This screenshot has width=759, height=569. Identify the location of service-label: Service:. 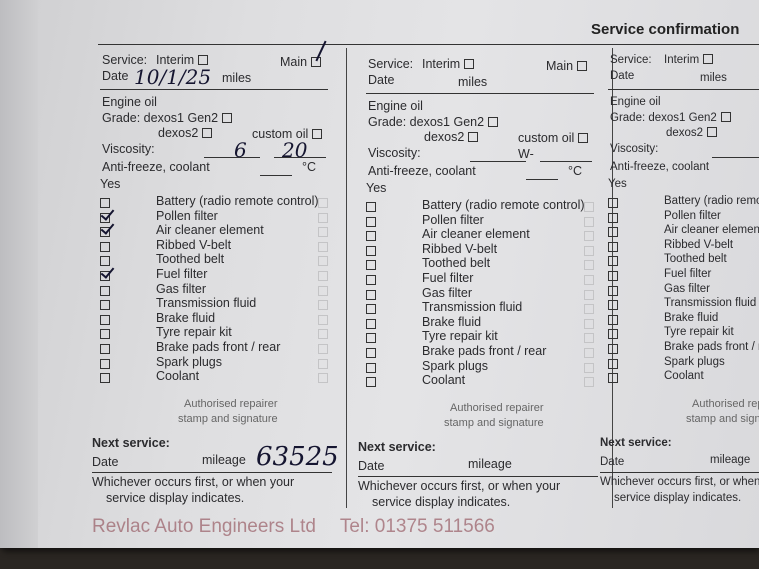
(391, 64).